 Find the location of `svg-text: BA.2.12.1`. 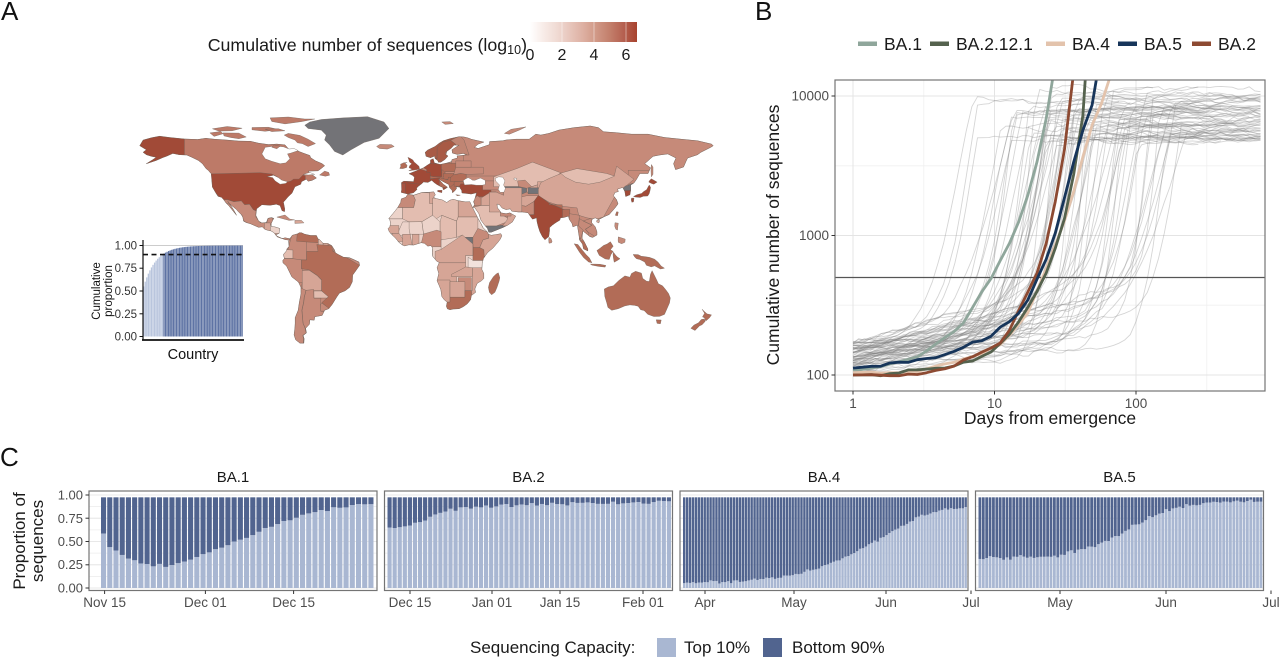

svg-text: BA.2.12.1 is located at coordinates (994, 44).